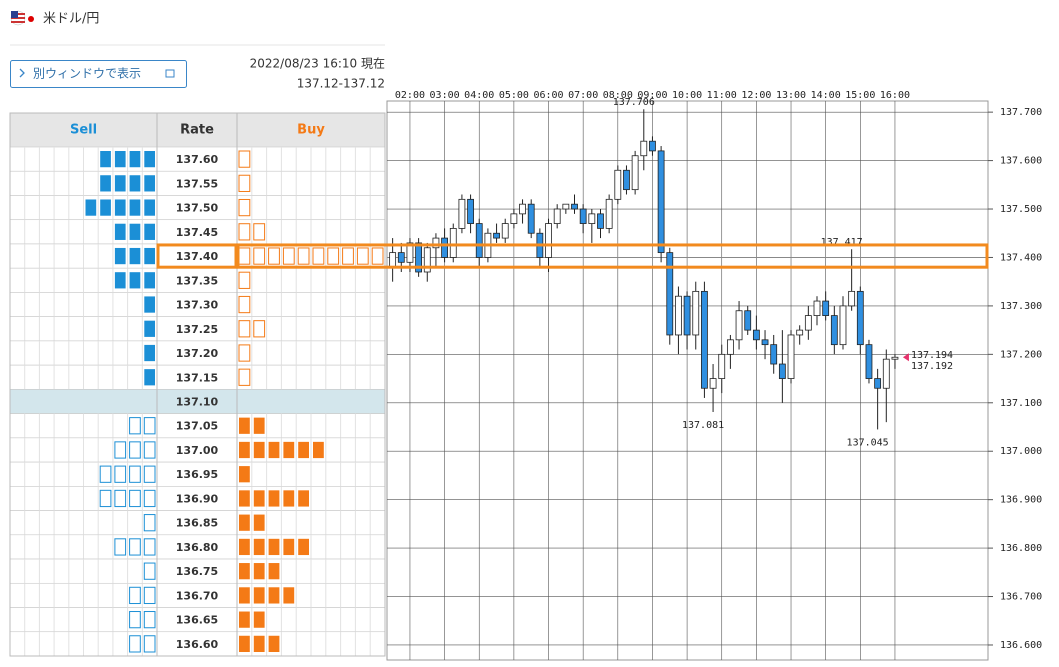  What do you see at coordinates (932, 355) in the screenshot?
I see `last-price-label: 137.194` at bounding box center [932, 355].